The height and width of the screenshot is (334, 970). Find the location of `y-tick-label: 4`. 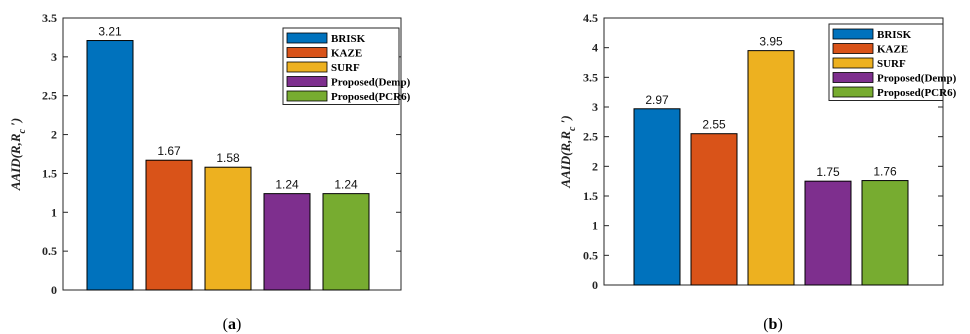

y-tick-label: 4 is located at coordinates (595, 48).